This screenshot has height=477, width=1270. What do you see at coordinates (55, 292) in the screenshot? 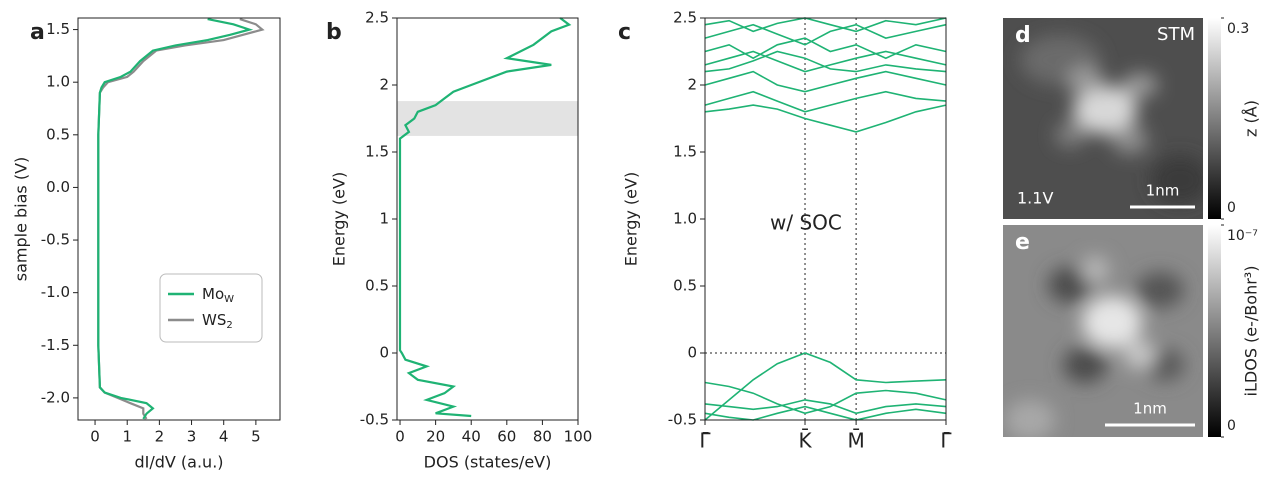
I see `y-tick-label: -1.0` at bounding box center [55, 292].